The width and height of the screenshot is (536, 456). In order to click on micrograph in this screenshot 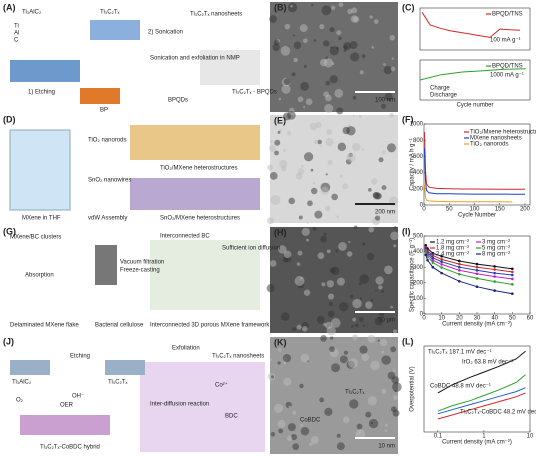, I will do `click(334, 57)`.